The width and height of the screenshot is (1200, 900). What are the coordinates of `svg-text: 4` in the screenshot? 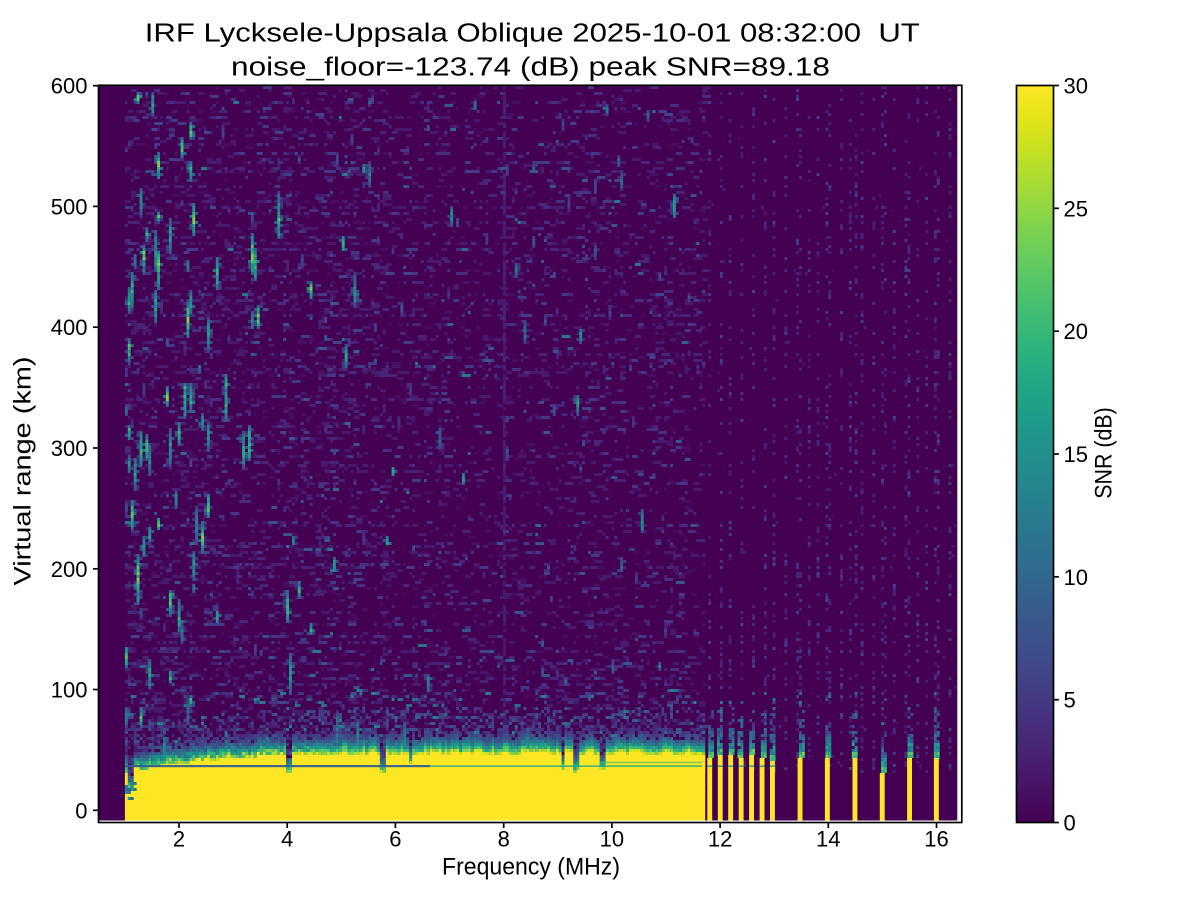 It's located at (287, 839).